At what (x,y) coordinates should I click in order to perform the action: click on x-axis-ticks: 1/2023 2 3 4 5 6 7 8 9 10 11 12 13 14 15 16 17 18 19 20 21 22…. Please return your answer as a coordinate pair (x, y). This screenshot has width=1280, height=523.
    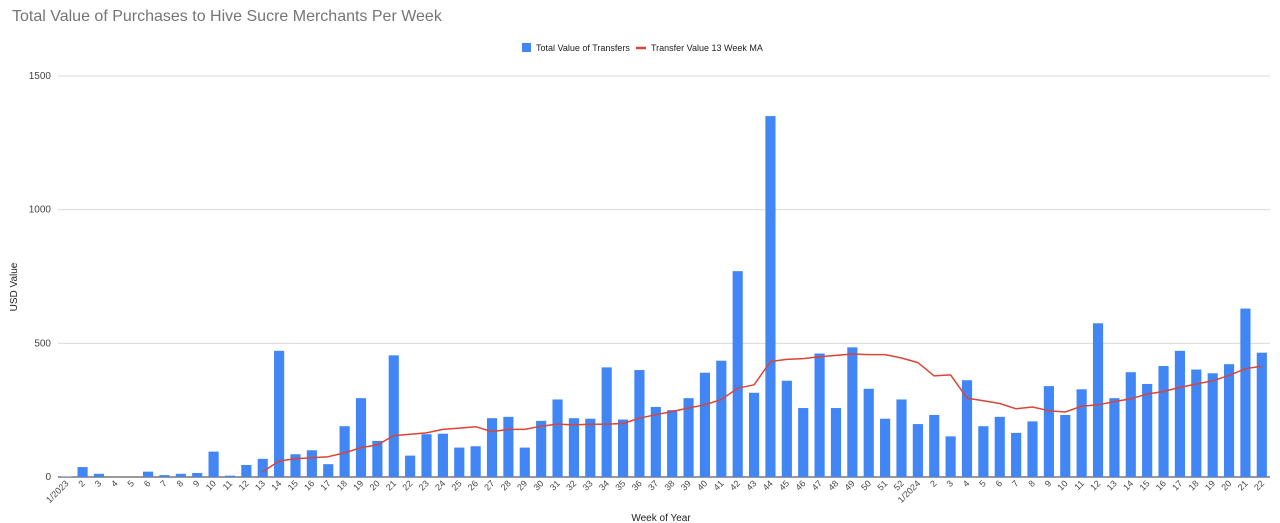
    Looking at the image, I should click on (655, 491).